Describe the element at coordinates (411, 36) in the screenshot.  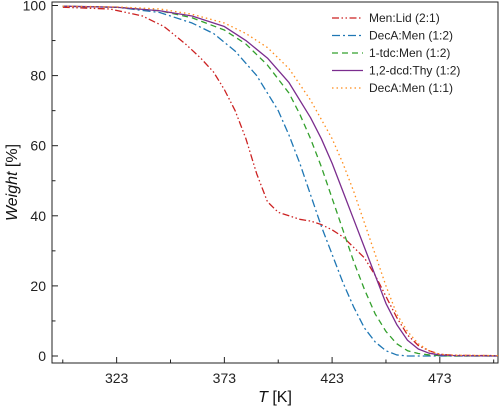
I see `legend-label: DecA:Men (1:2)` at that location.